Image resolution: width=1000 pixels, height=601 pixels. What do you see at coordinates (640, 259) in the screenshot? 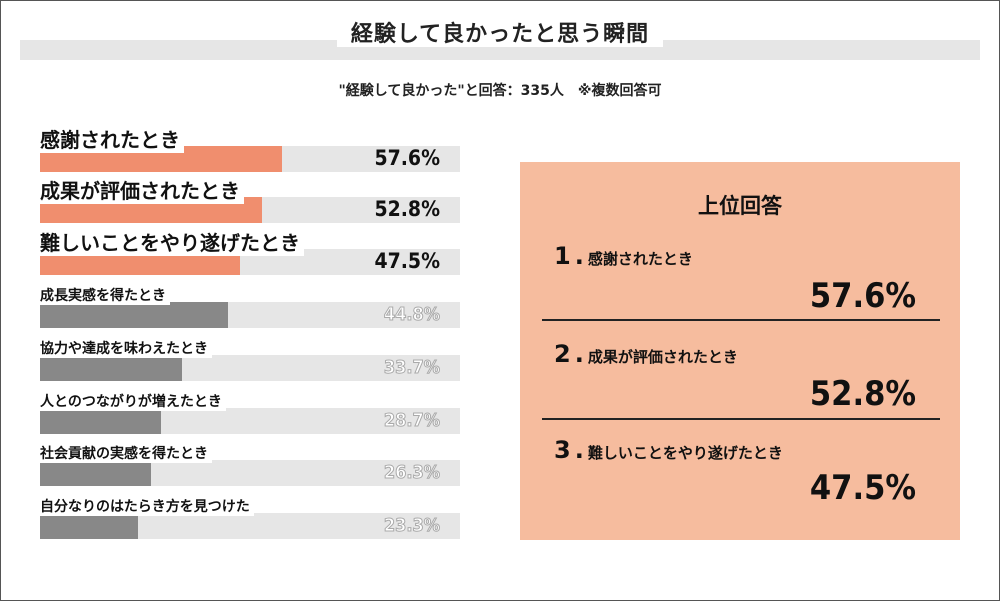
I see `rank-1-text: 感謝されたとき` at bounding box center [640, 259].